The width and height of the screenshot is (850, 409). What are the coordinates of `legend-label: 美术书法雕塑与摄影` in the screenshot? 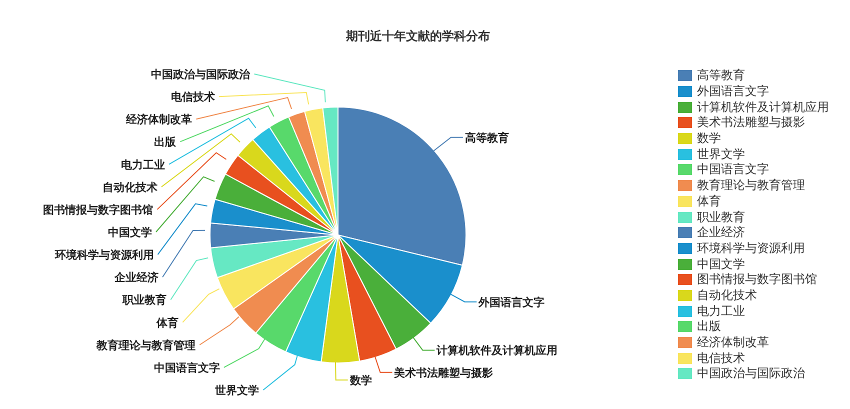 It's located at (751, 123).